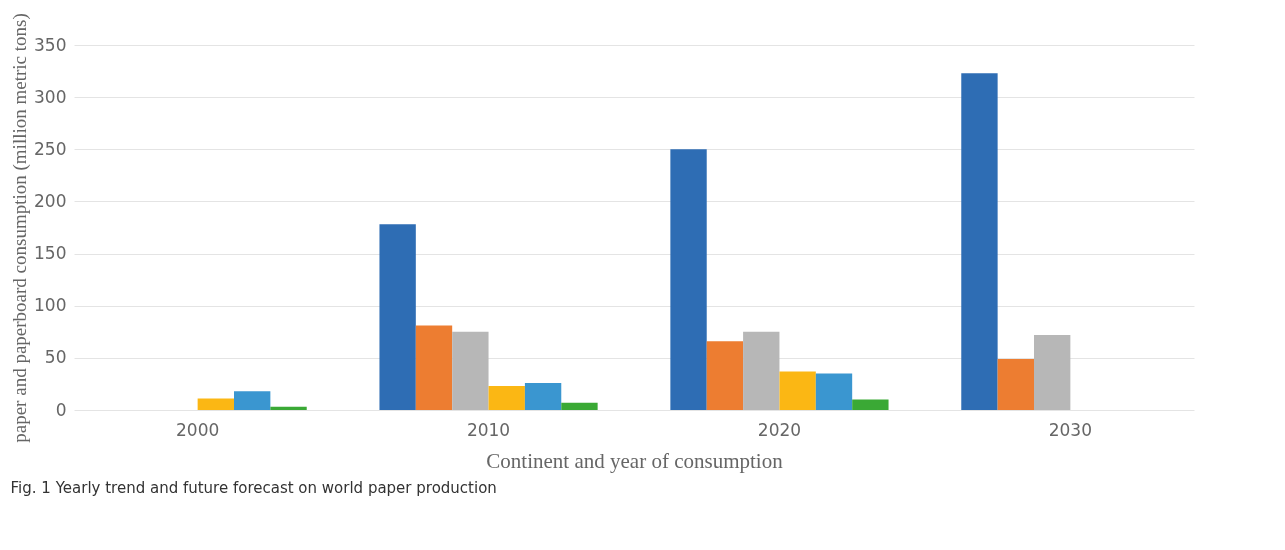  Describe the element at coordinates (635, 460) in the screenshot. I see `x-axis-title: Continent and year of consumption` at that location.